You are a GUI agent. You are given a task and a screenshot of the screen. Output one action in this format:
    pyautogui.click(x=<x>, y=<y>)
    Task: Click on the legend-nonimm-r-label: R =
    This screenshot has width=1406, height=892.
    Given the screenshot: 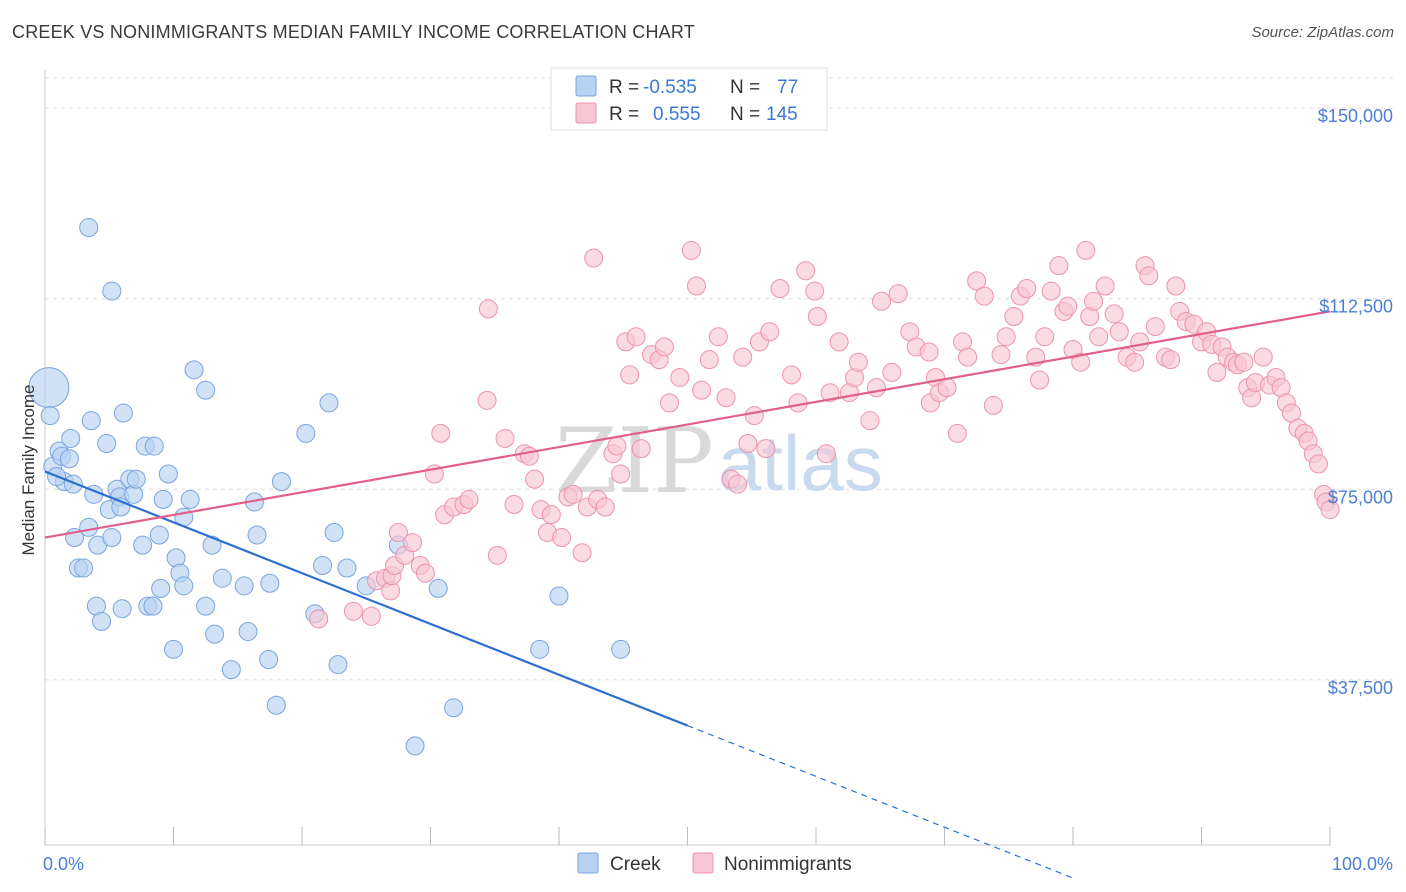 What is the action you would take?
    pyautogui.click(x=624, y=114)
    